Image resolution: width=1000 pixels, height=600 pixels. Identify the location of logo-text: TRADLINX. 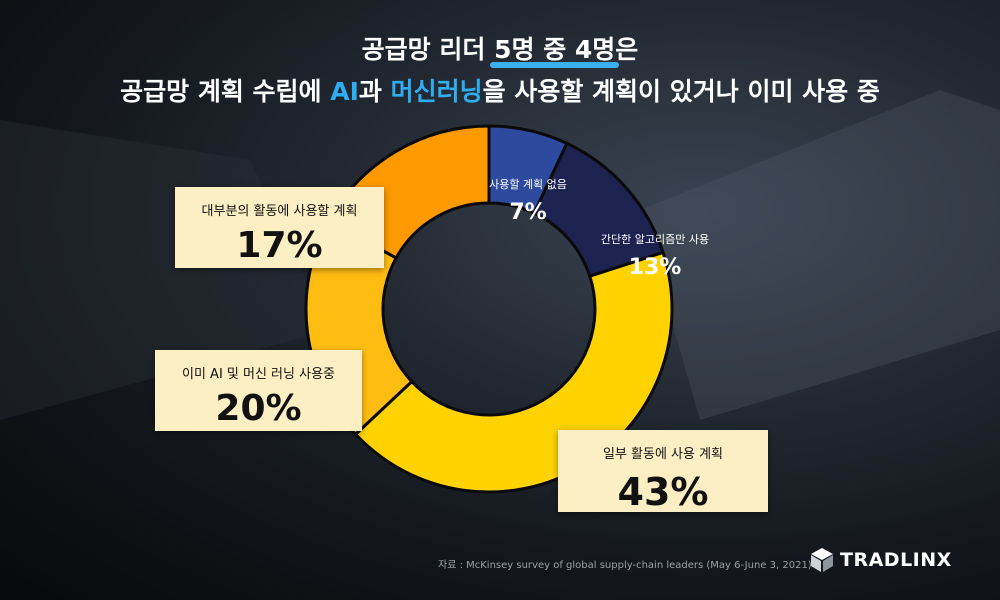
(896, 560).